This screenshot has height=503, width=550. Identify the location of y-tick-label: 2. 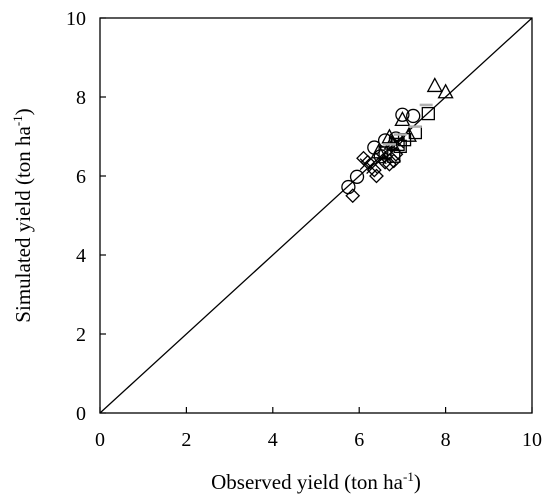
(81, 335).